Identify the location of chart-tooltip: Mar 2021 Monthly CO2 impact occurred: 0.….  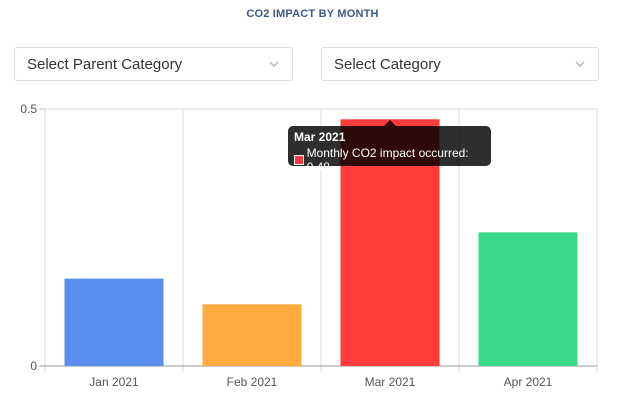
(389, 147).